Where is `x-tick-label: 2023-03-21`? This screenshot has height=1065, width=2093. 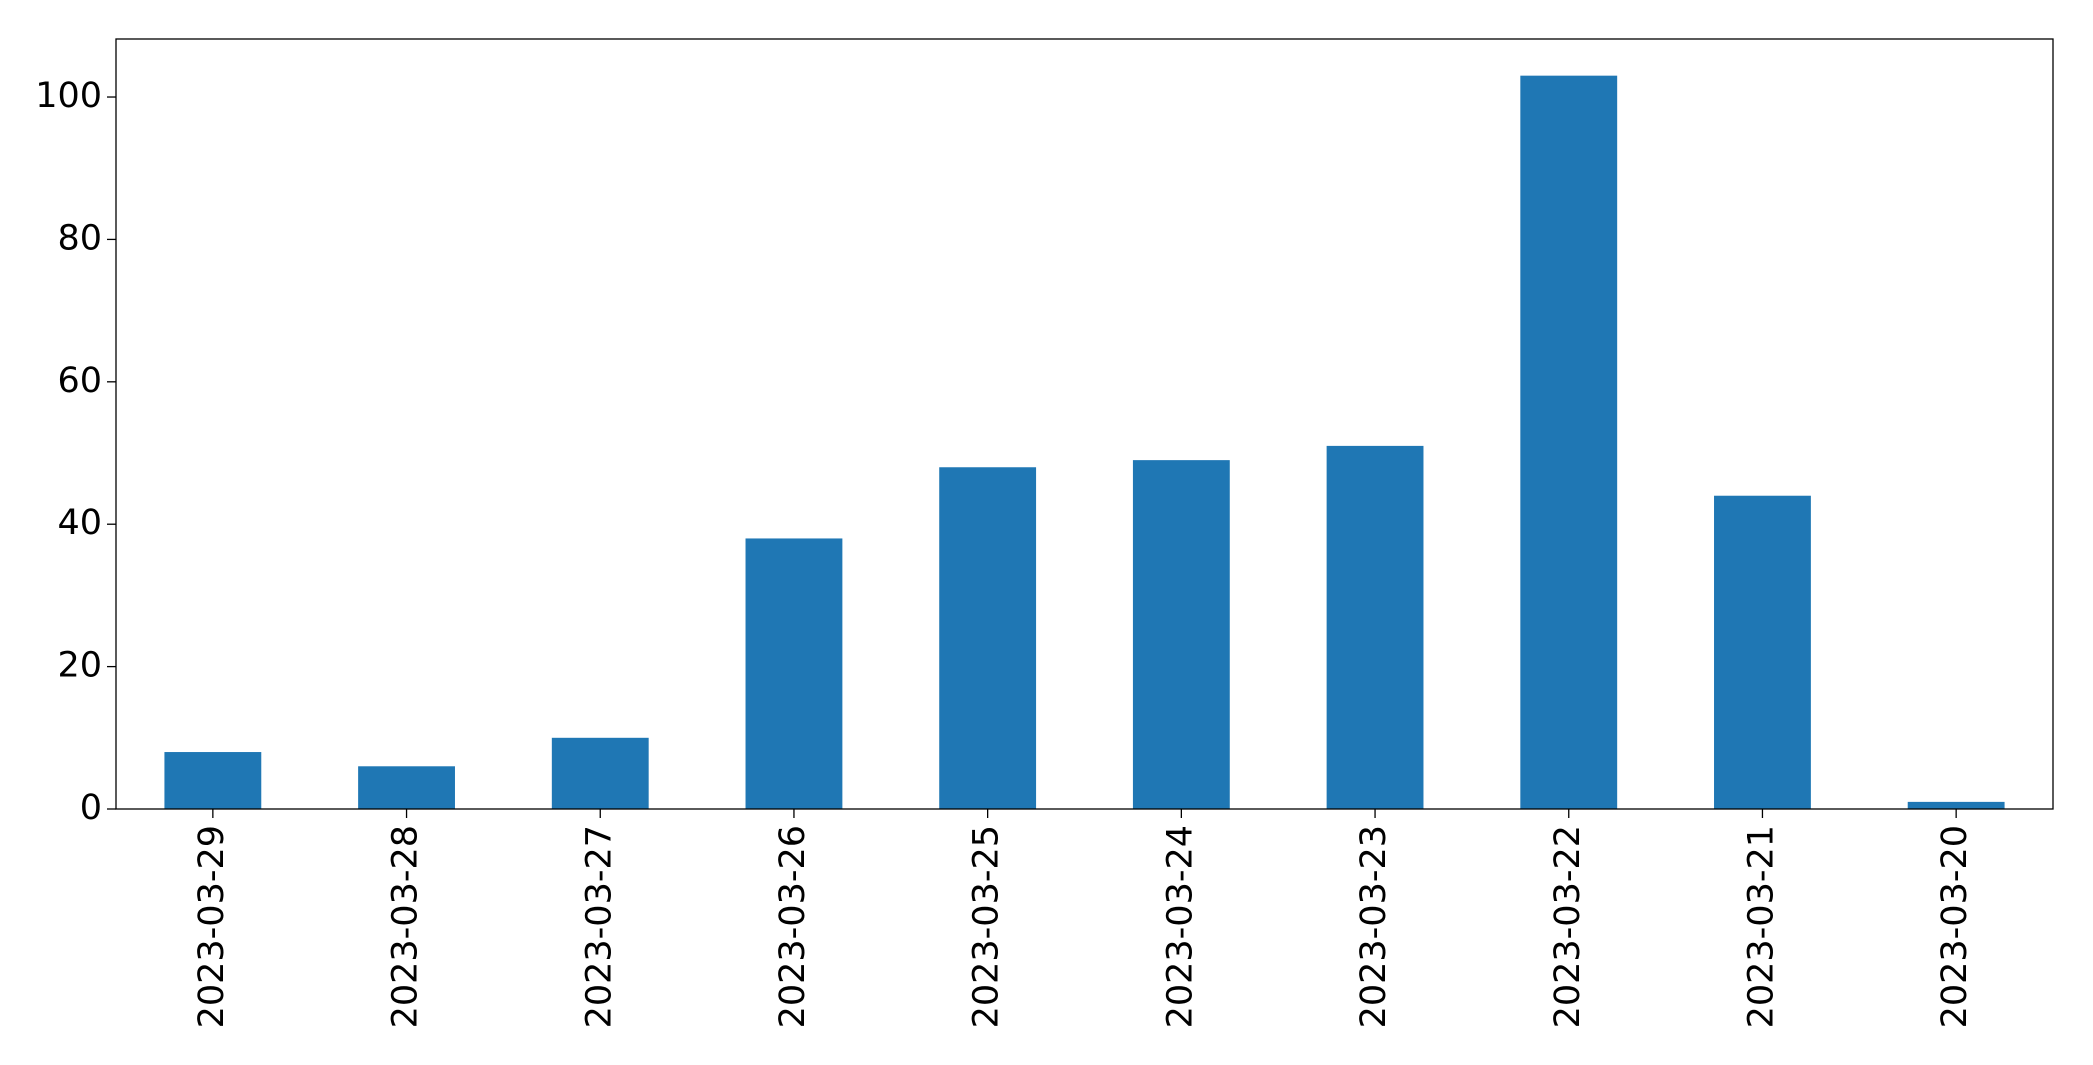 x-tick-label: 2023-03-21 is located at coordinates (1761, 926).